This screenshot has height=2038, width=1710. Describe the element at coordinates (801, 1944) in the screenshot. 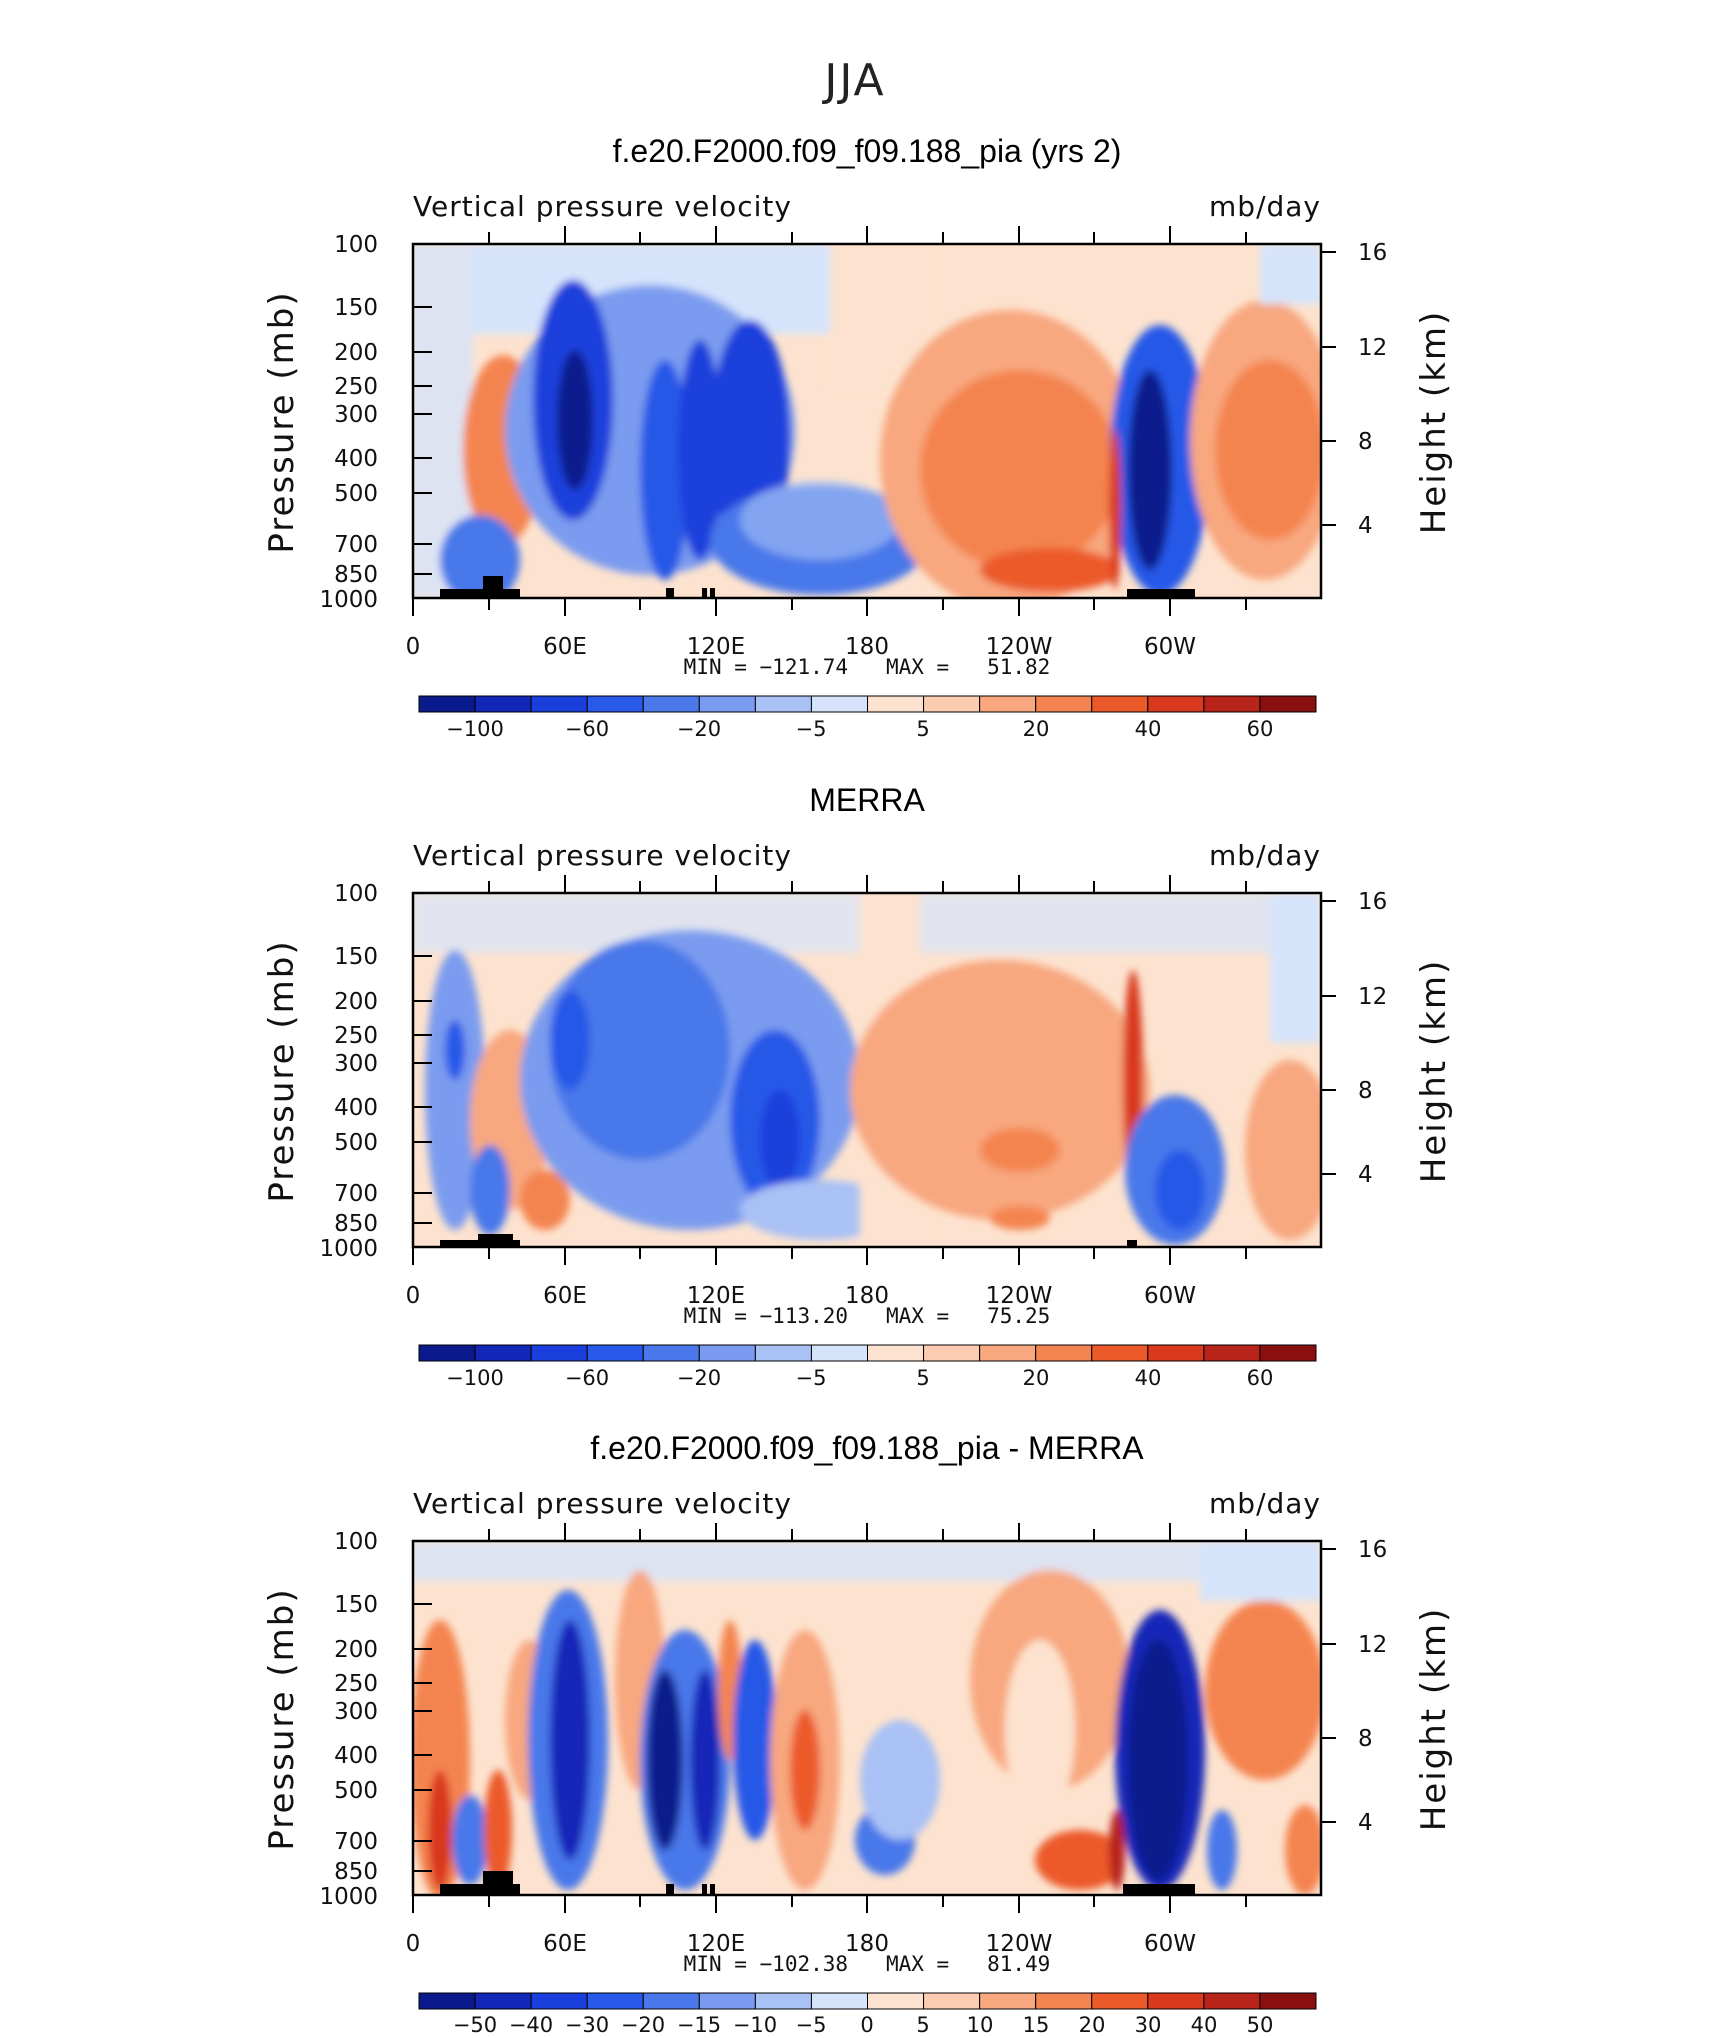

I see `panel-3-x-ticklabels: 0 60E 120E 180 120W 60W` at that location.